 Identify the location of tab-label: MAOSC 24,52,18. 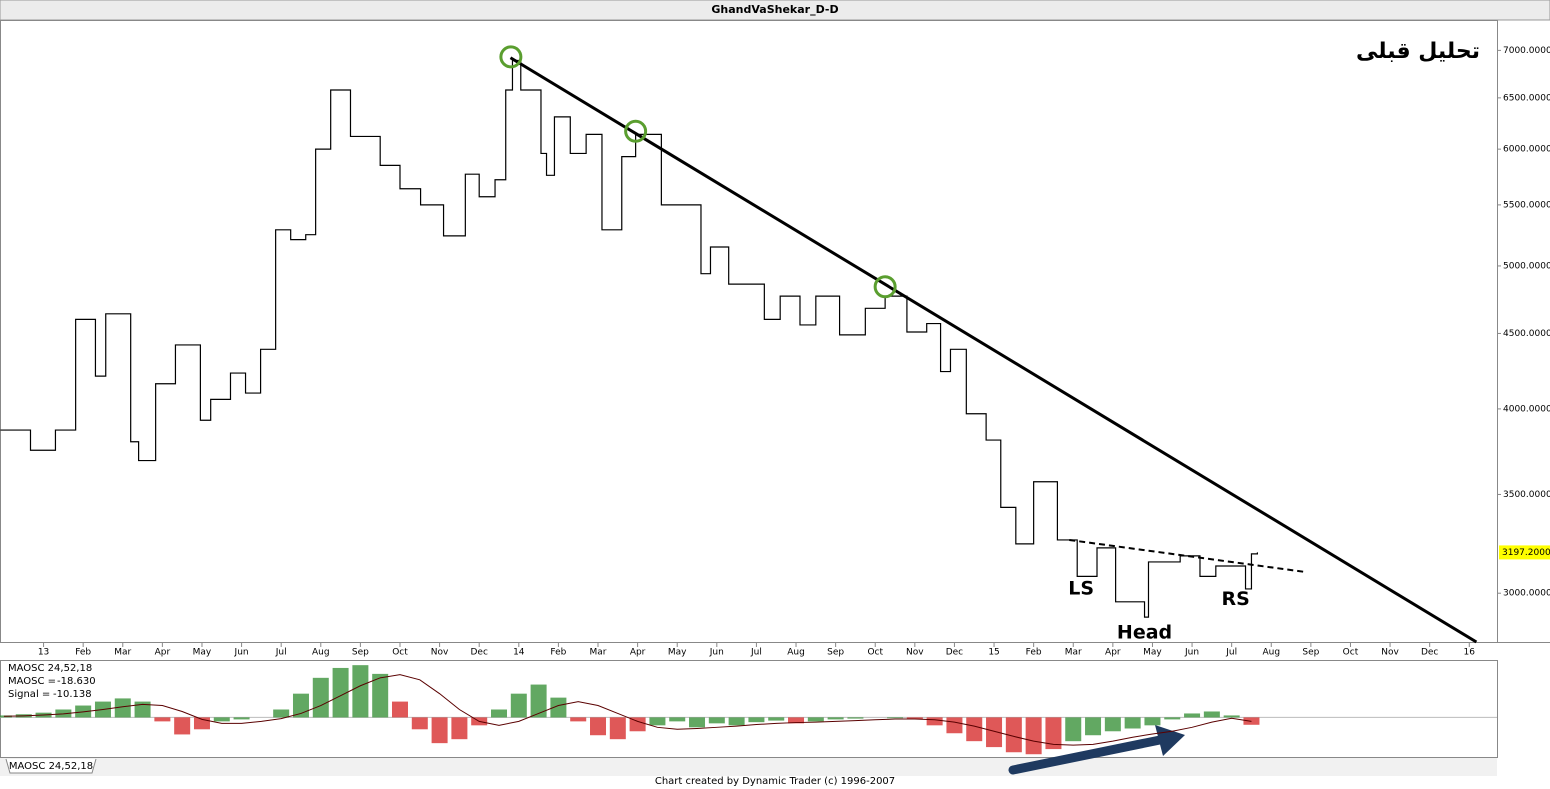
(51, 766).